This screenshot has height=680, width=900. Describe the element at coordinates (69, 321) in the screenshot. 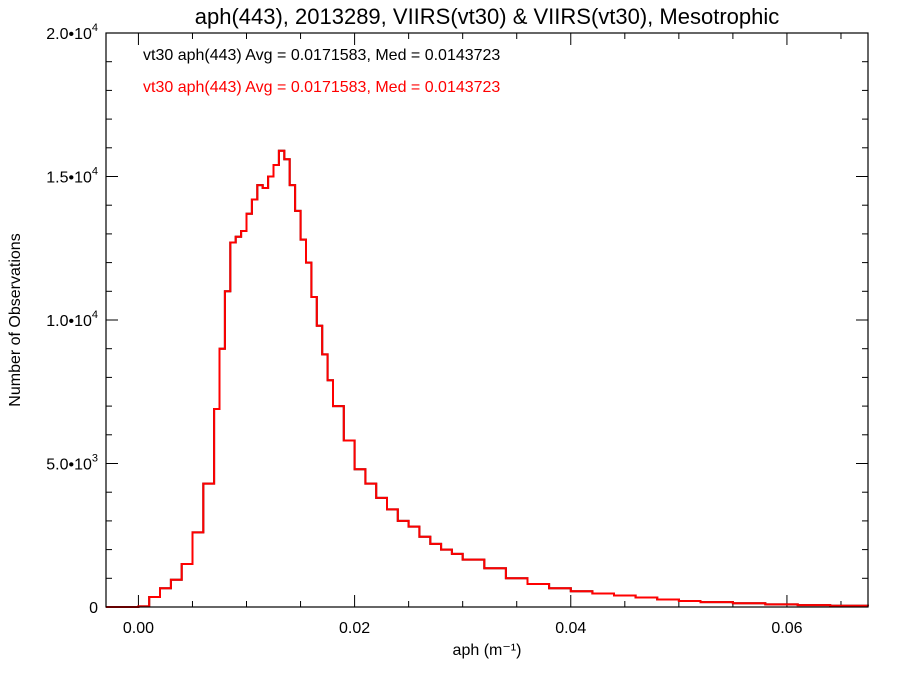

I see `y-tick-mantissa: 1.0•10` at that location.